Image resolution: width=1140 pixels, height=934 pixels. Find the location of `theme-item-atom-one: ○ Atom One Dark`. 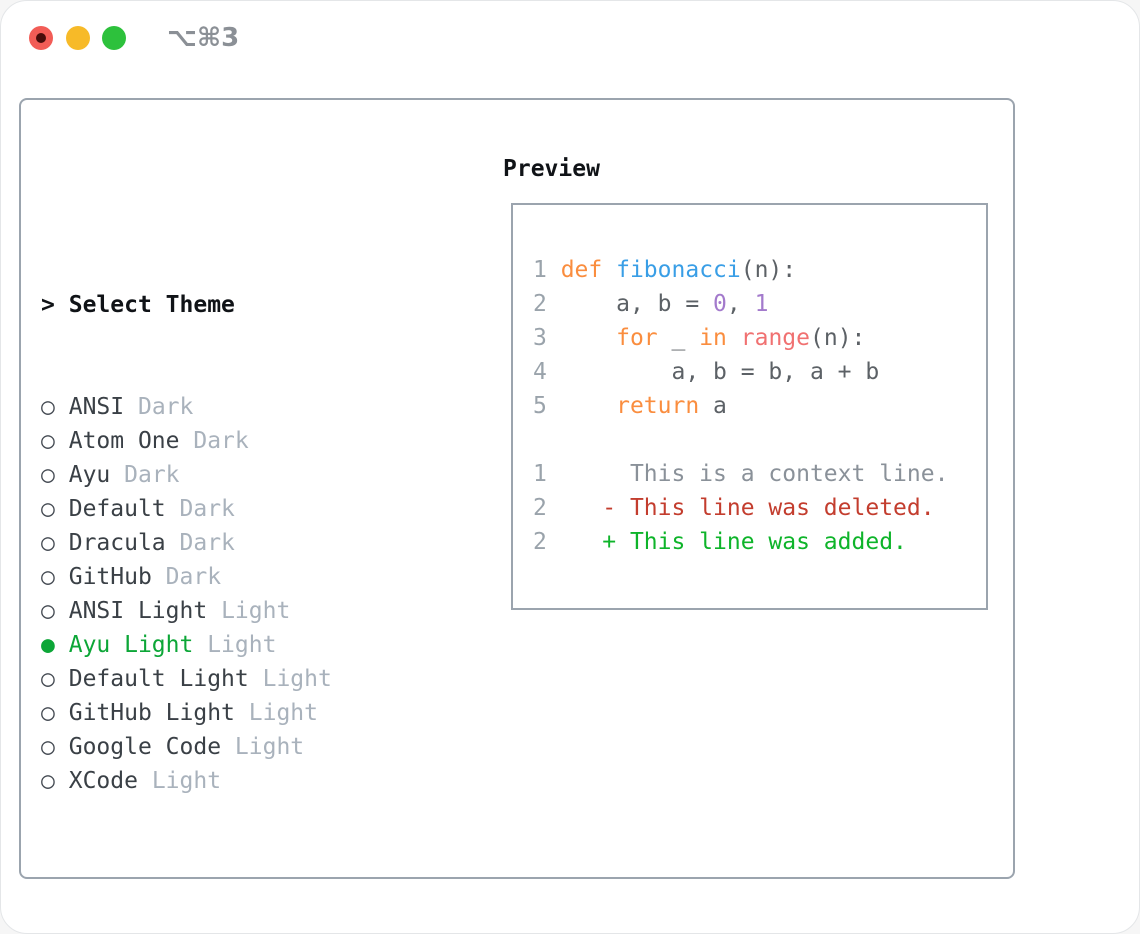

theme-item-atom-one: ○ Atom One Dark is located at coordinates (145, 441).